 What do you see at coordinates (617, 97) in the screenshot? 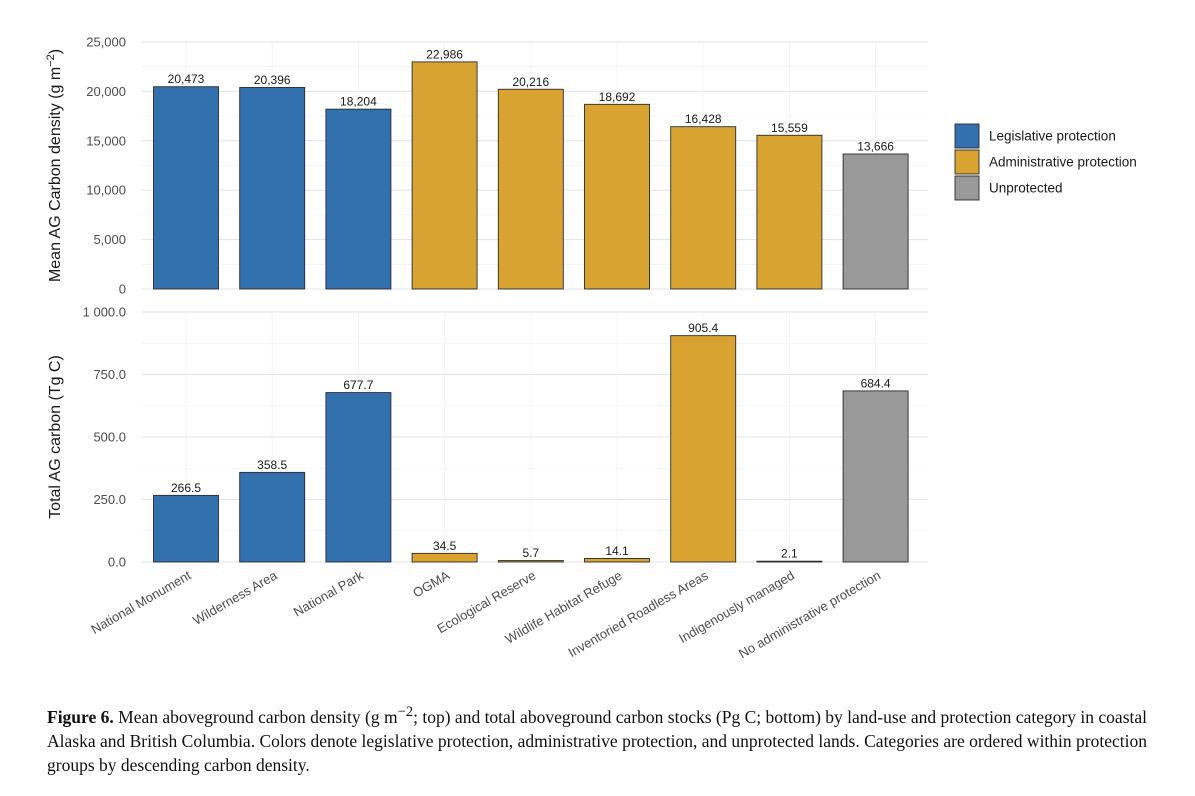
I see `bar-value-label: 18,692` at bounding box center [617, 97].